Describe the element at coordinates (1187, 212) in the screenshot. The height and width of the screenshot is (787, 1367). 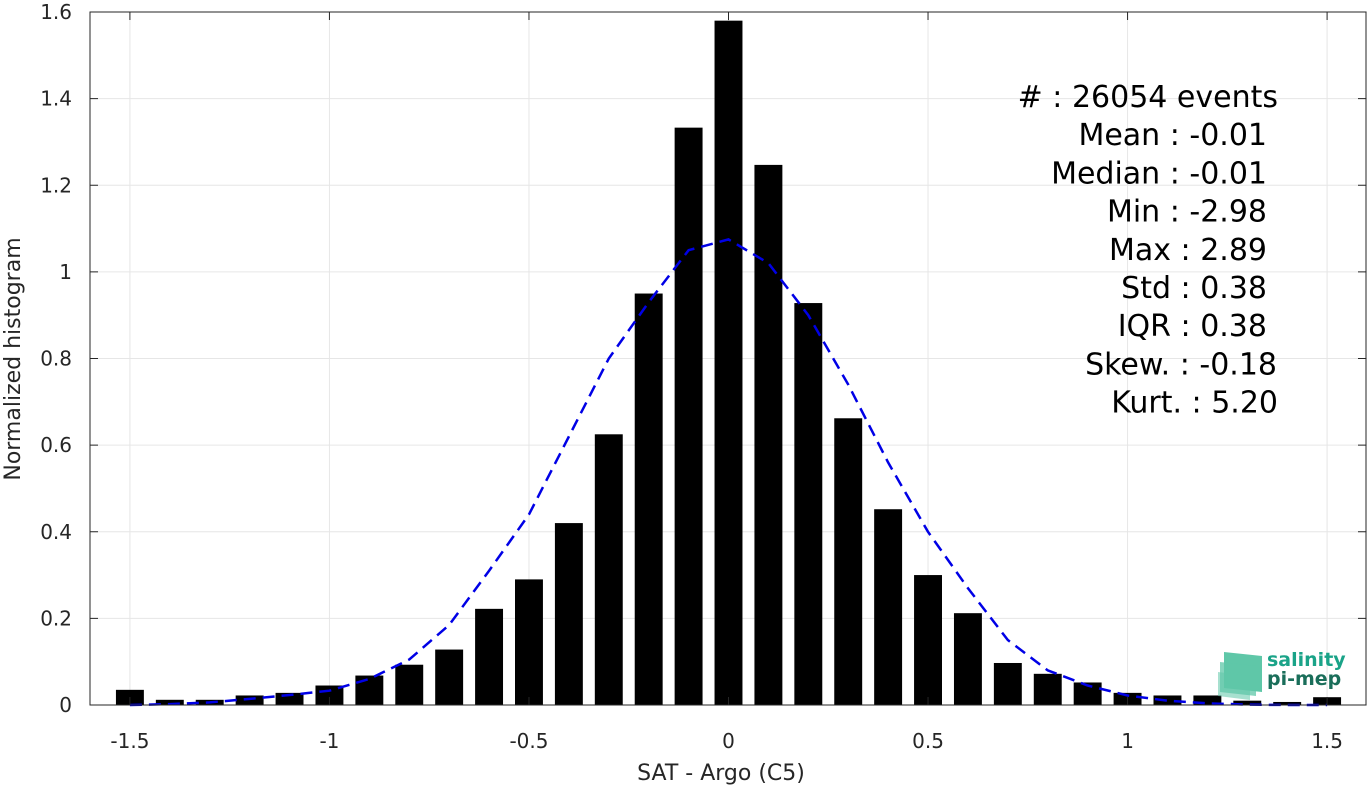
I see `stat-line: Min : -2.98` at that location.